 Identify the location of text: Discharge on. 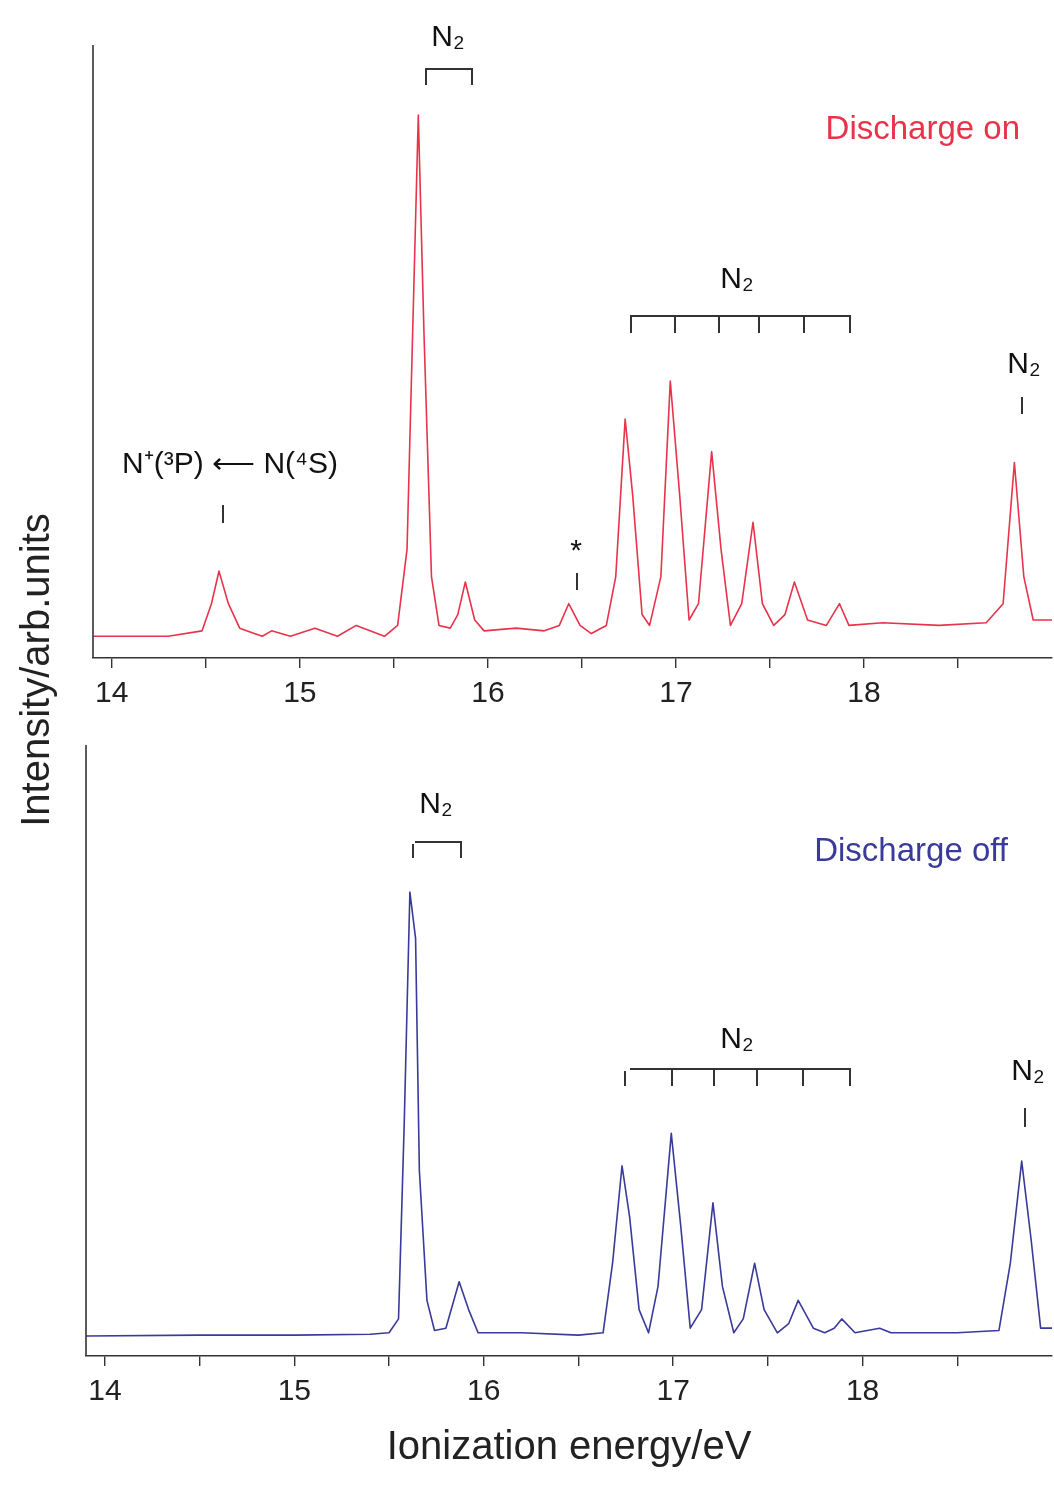
(922, 128).